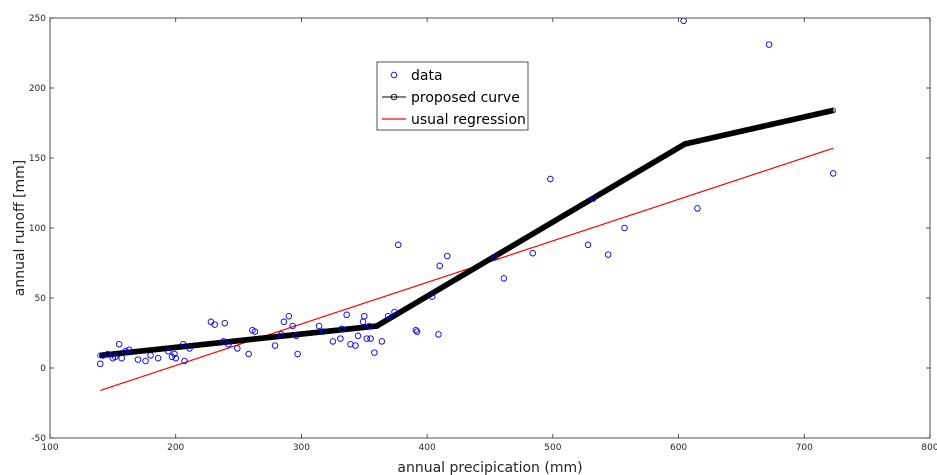 This screenshot has width=937, height=475. Describe the element at coordinates (452, 96) in the screenshot. I see `legend: data proposed curve usual regression` at that location.